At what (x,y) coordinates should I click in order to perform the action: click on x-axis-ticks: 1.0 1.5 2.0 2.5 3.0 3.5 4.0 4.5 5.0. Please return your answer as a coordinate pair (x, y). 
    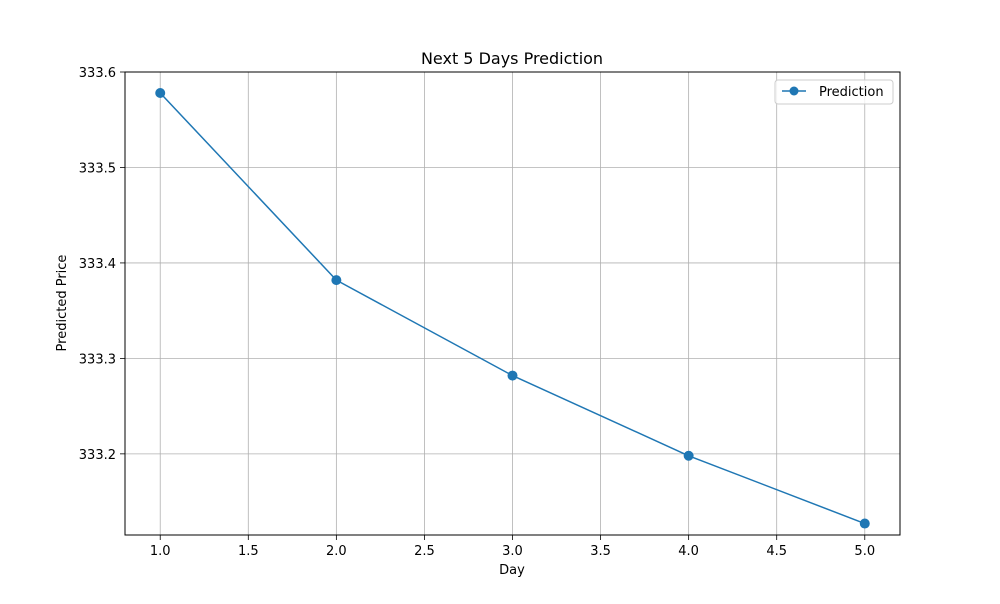
    Looking at the image, I should click on (512, 547).